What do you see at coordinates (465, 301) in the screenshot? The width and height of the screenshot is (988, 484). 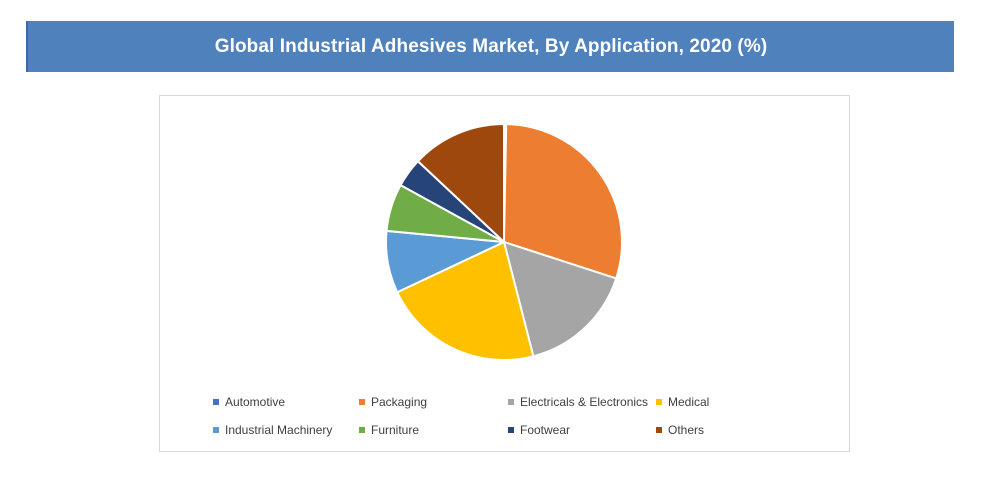 I see `pie-slice-medical` at bounding box center [465, 301].